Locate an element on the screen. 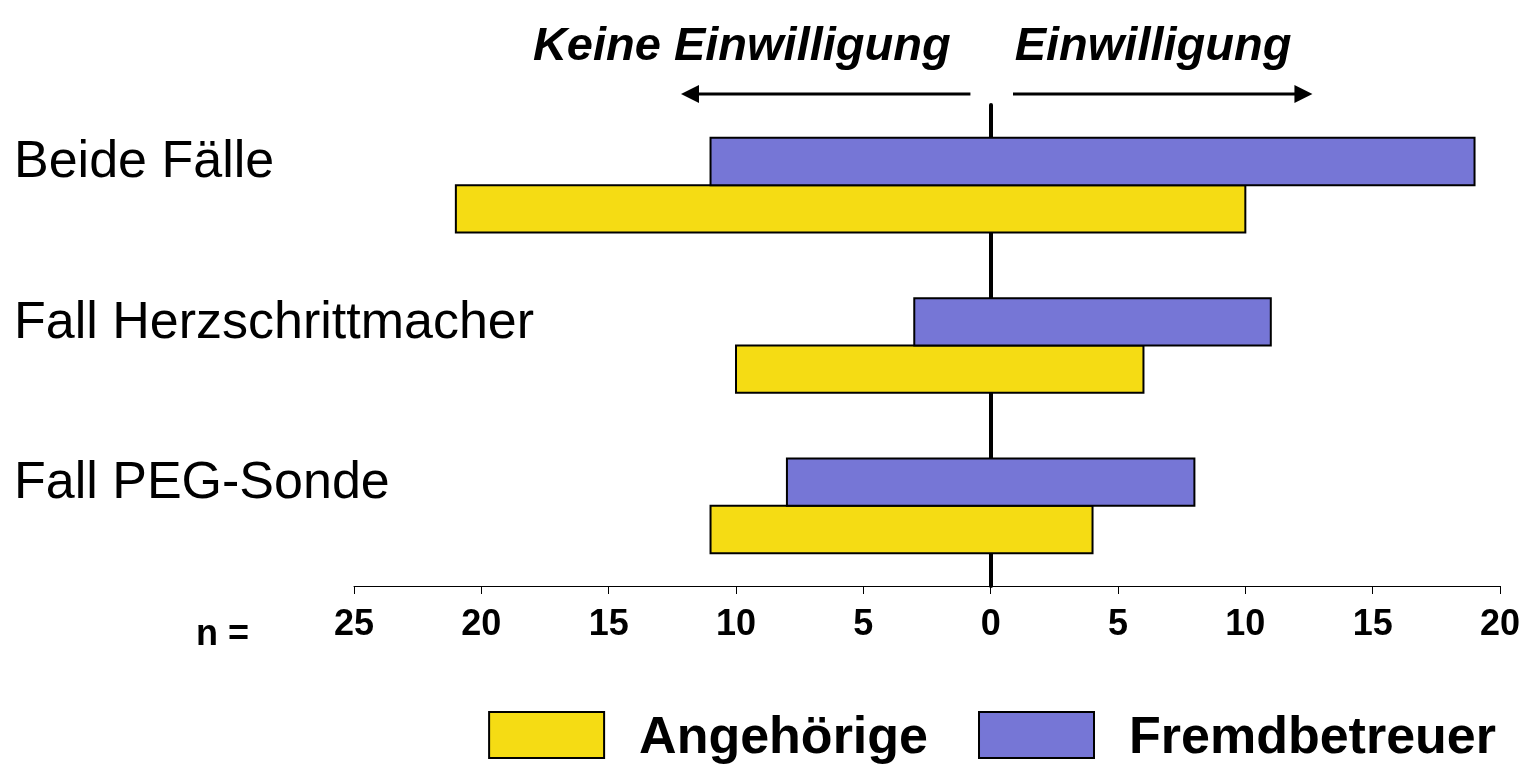 The image size is (1539, 776). x-tick-label: 25 is located at coordinates (354, 622).